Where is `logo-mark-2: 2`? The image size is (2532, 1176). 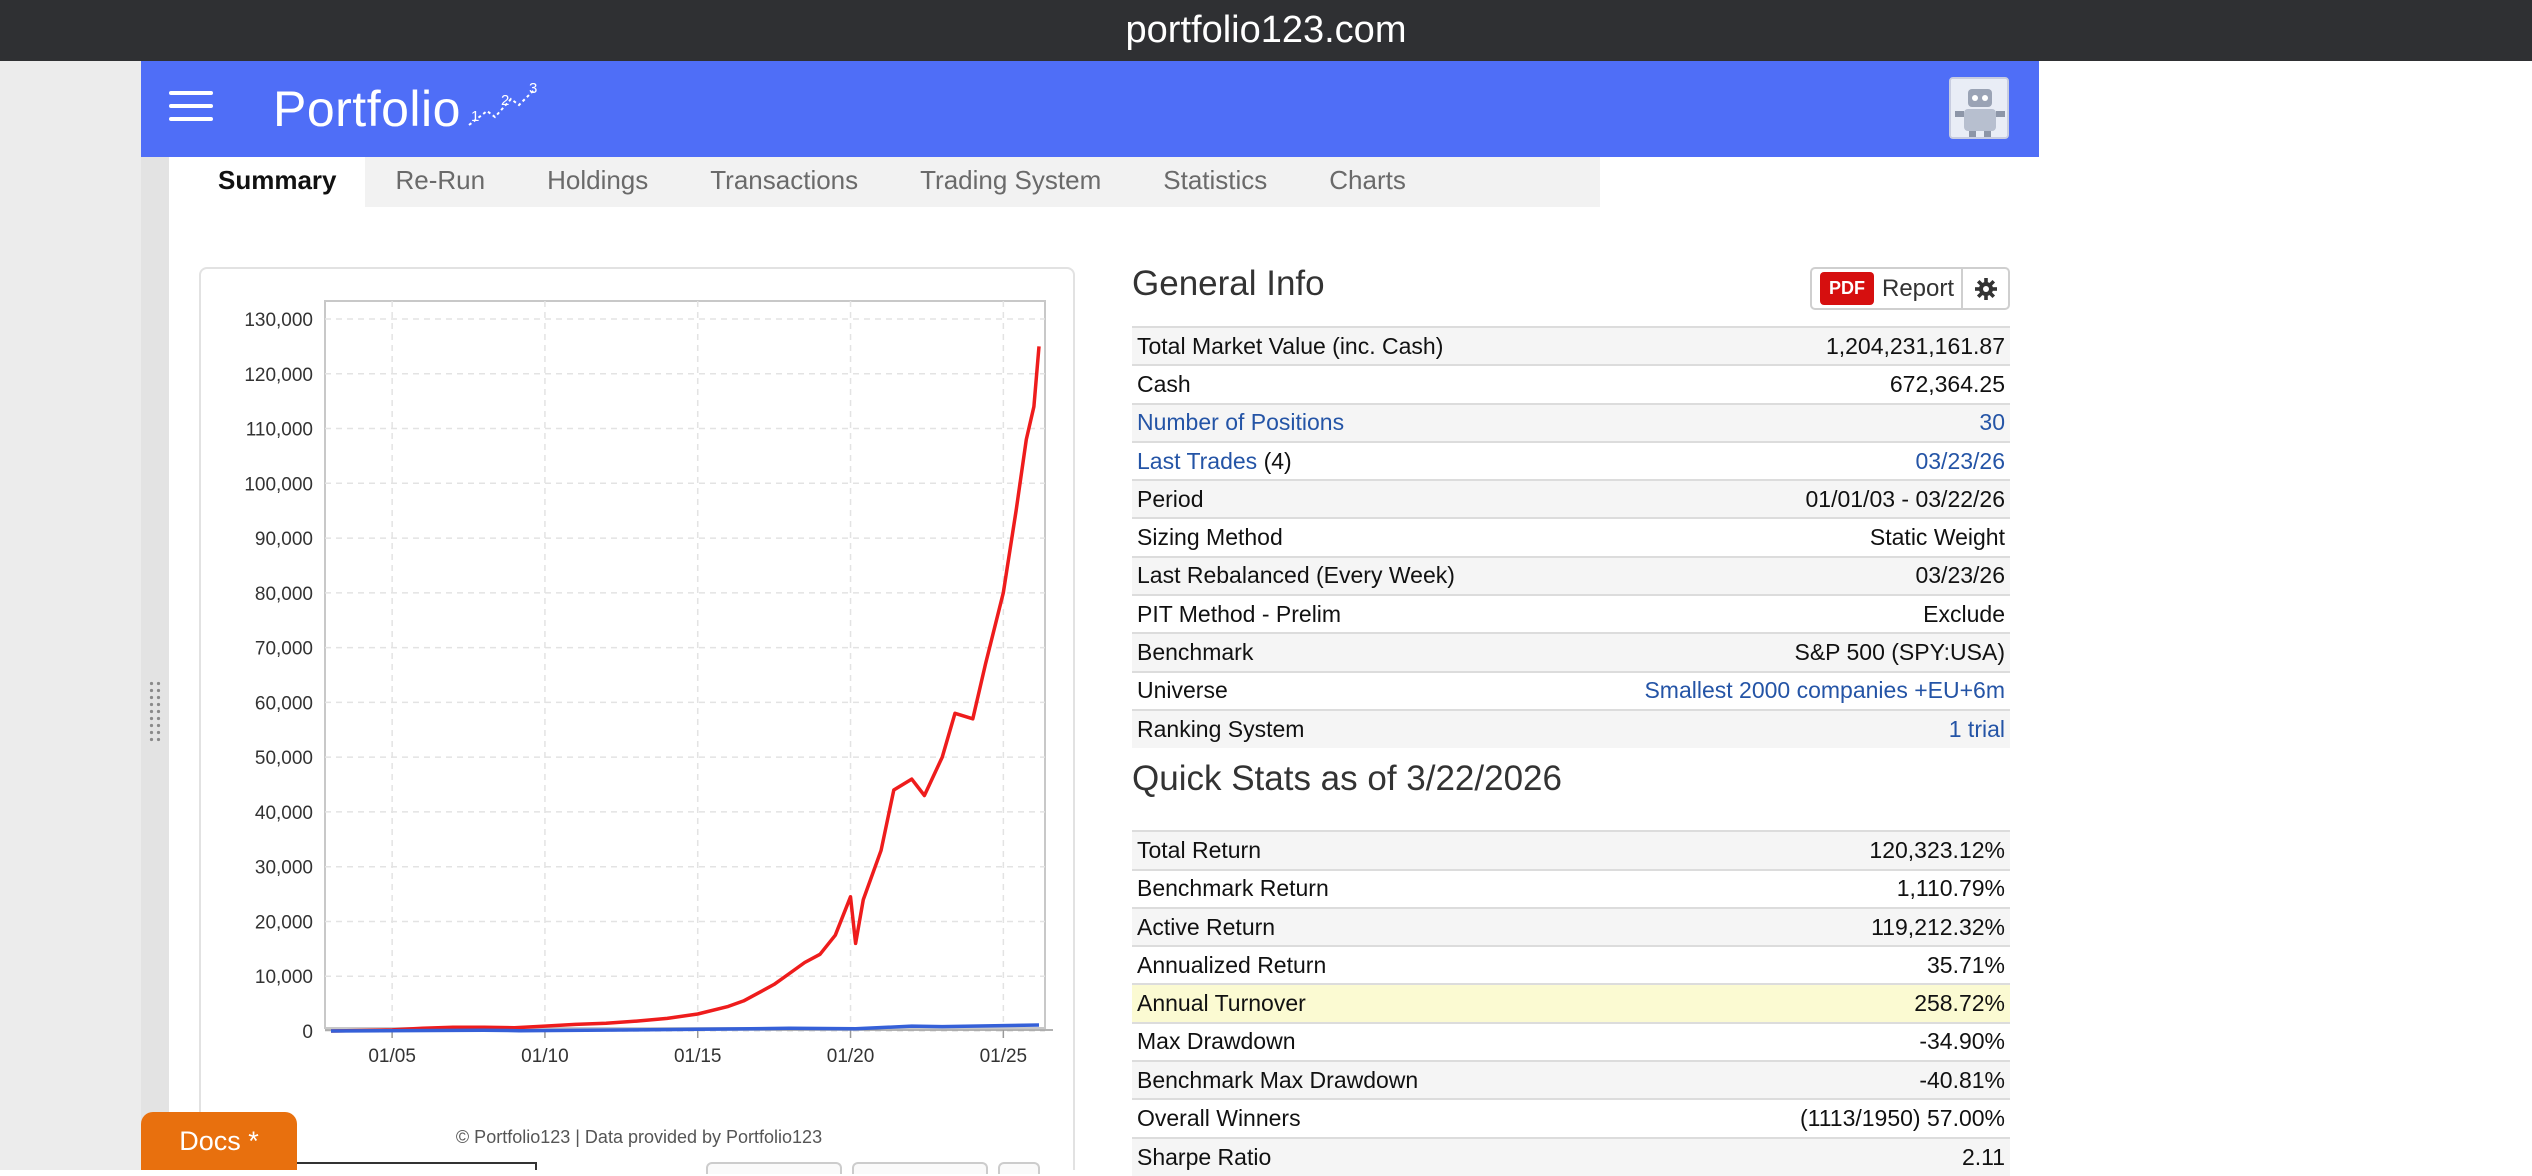 logo-mark-2: 2 is located at coordinates (505, 100).